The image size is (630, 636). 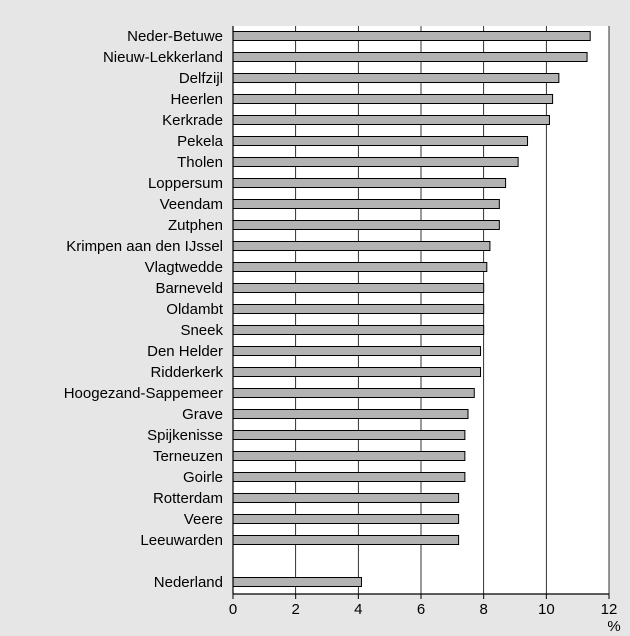 I want to click on tick-label-0: 0, so click(x=233, y=609).